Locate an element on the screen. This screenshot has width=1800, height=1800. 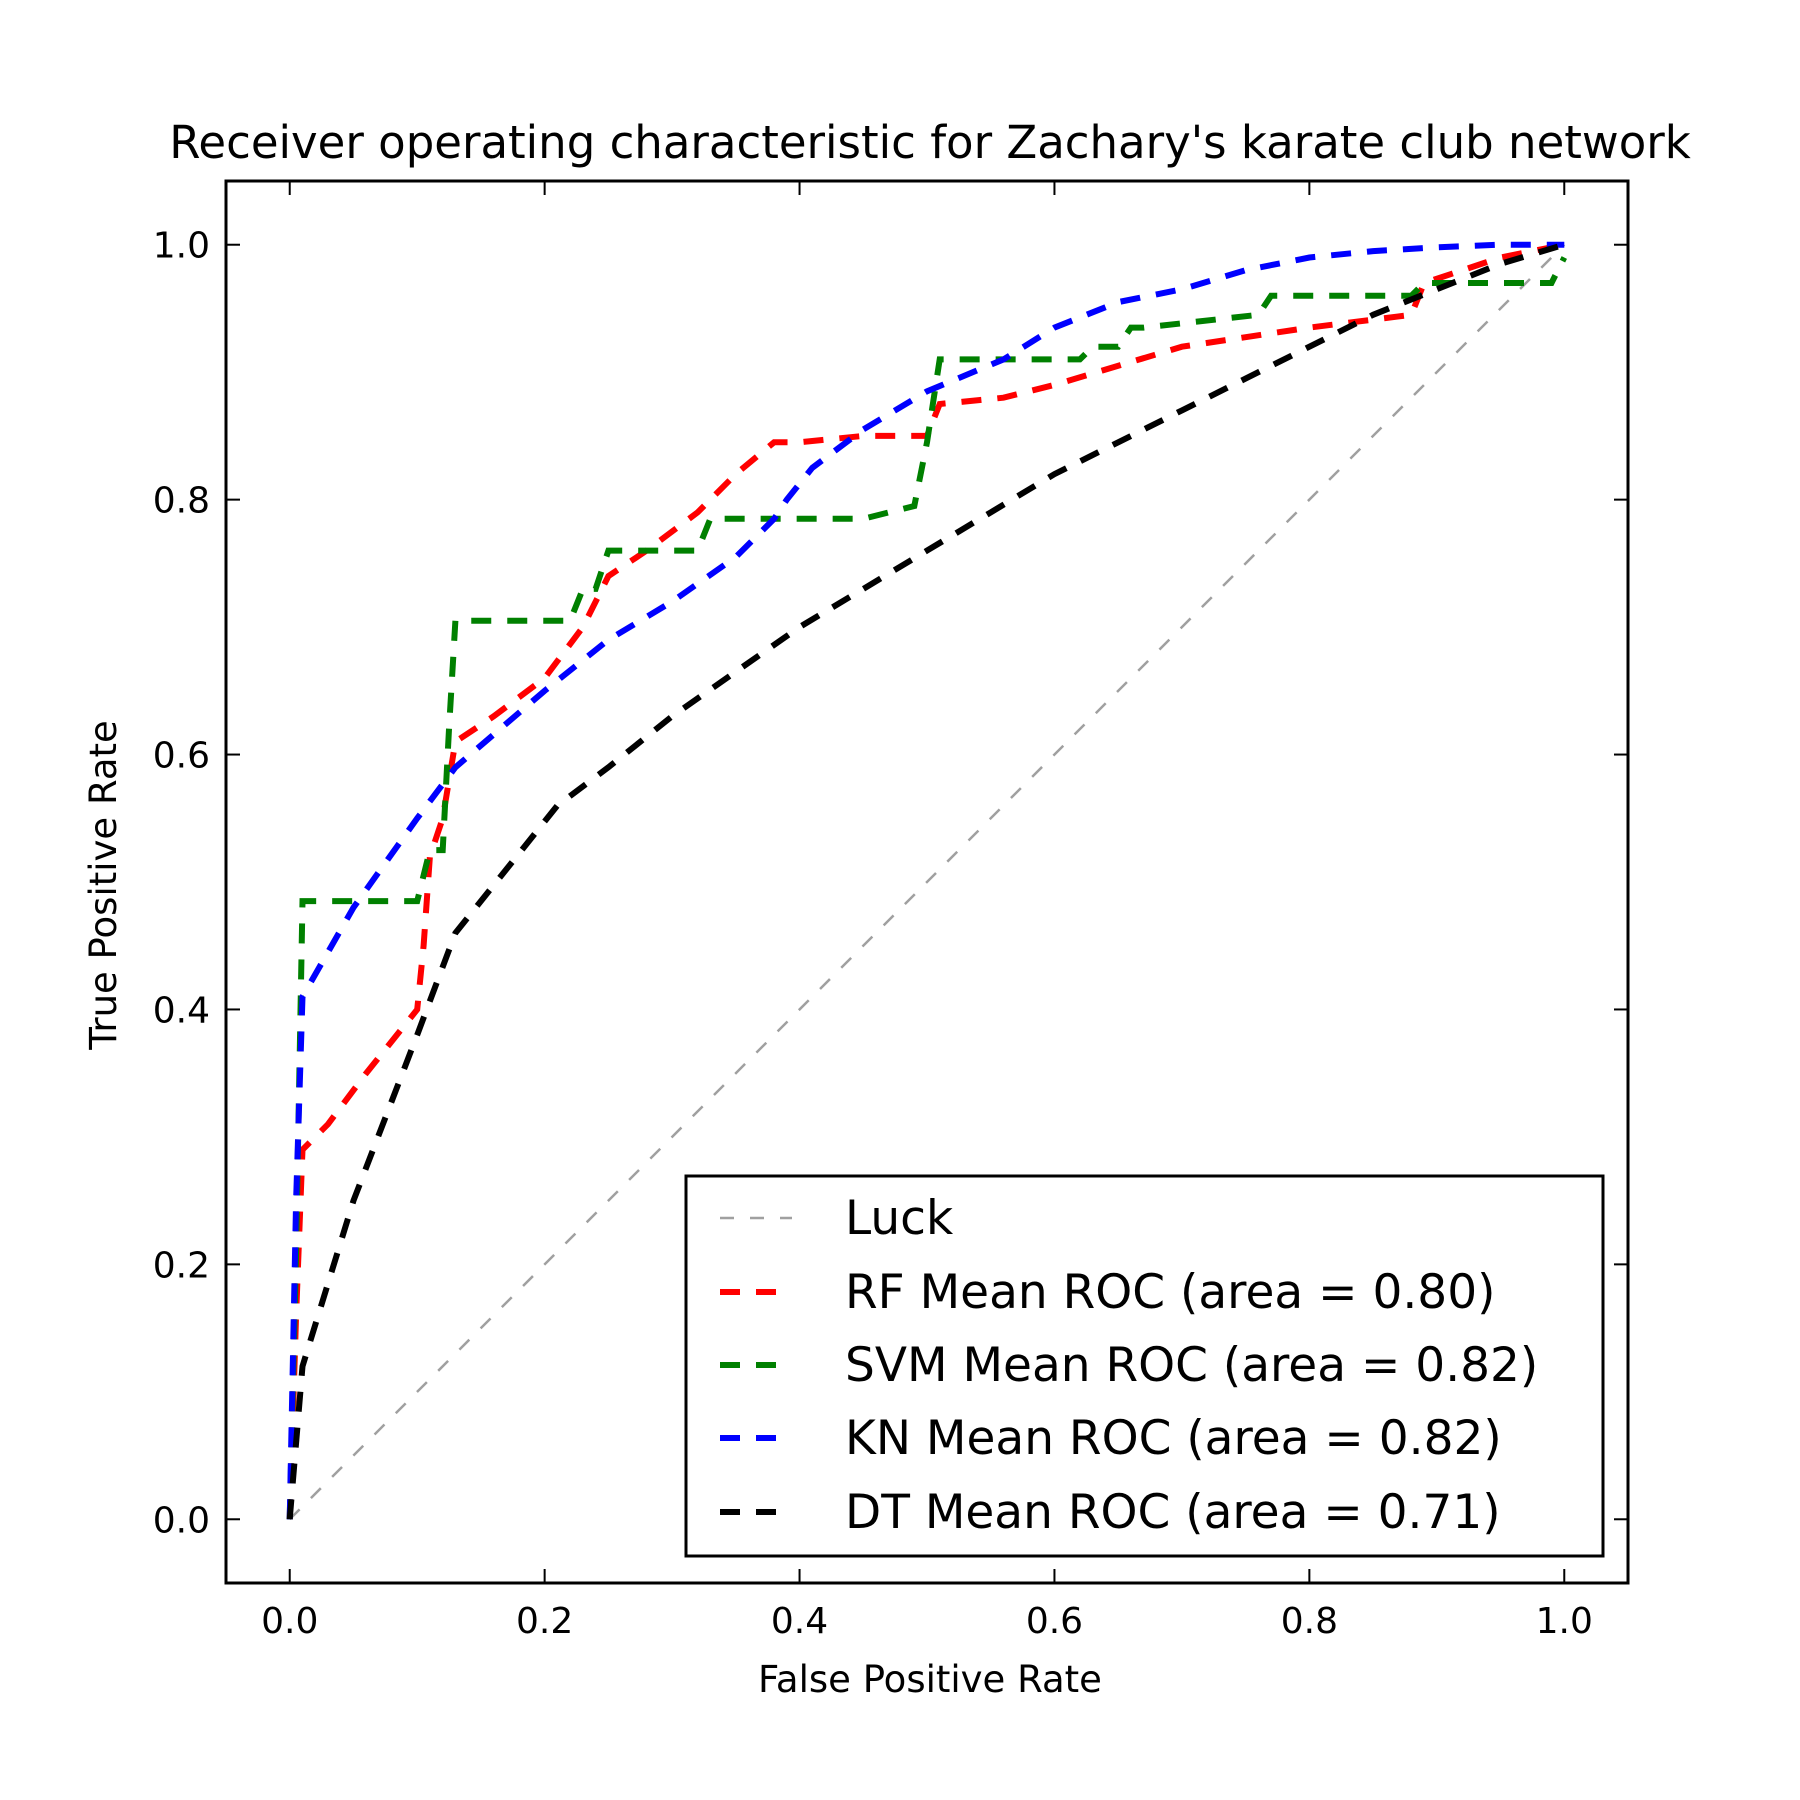
y-tick-label: 0.4 is located at coordinates (181, 1010).